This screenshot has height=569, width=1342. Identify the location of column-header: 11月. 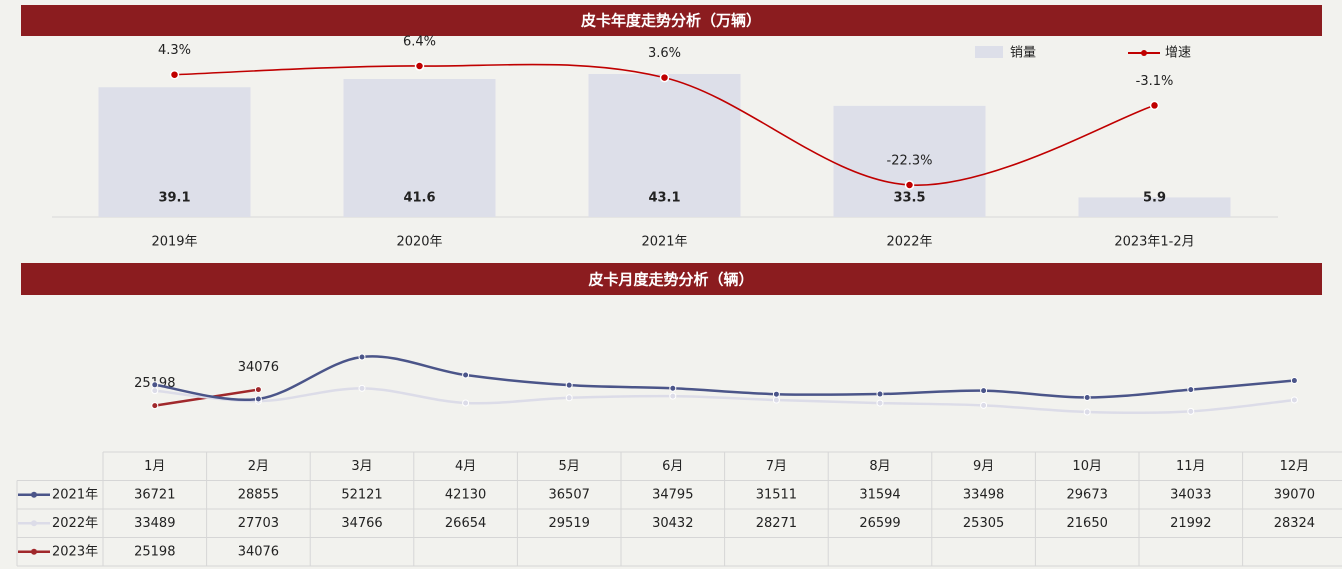
(1191, 466).